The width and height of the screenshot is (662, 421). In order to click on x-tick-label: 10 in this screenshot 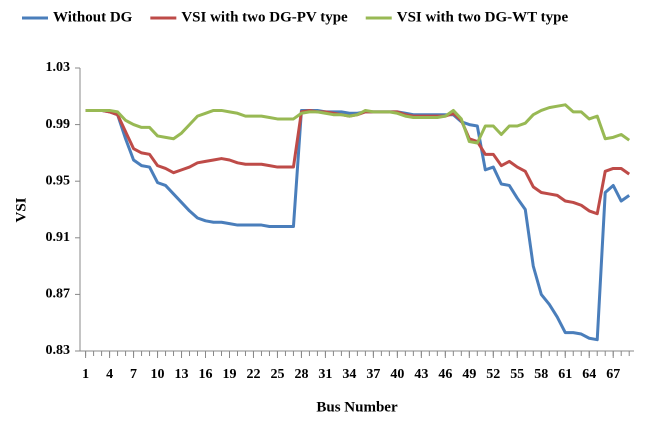, I will do `click(158, 374)`.